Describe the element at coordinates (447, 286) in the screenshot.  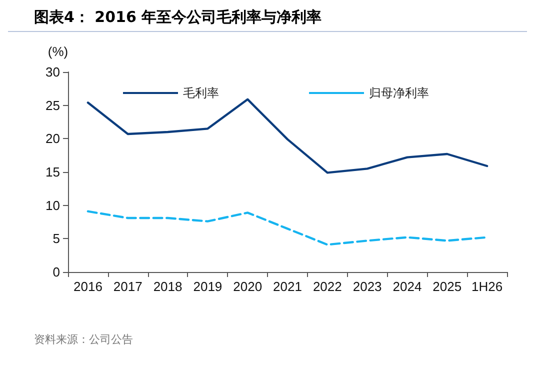
I see `x-tick-label: 2025` at that location.